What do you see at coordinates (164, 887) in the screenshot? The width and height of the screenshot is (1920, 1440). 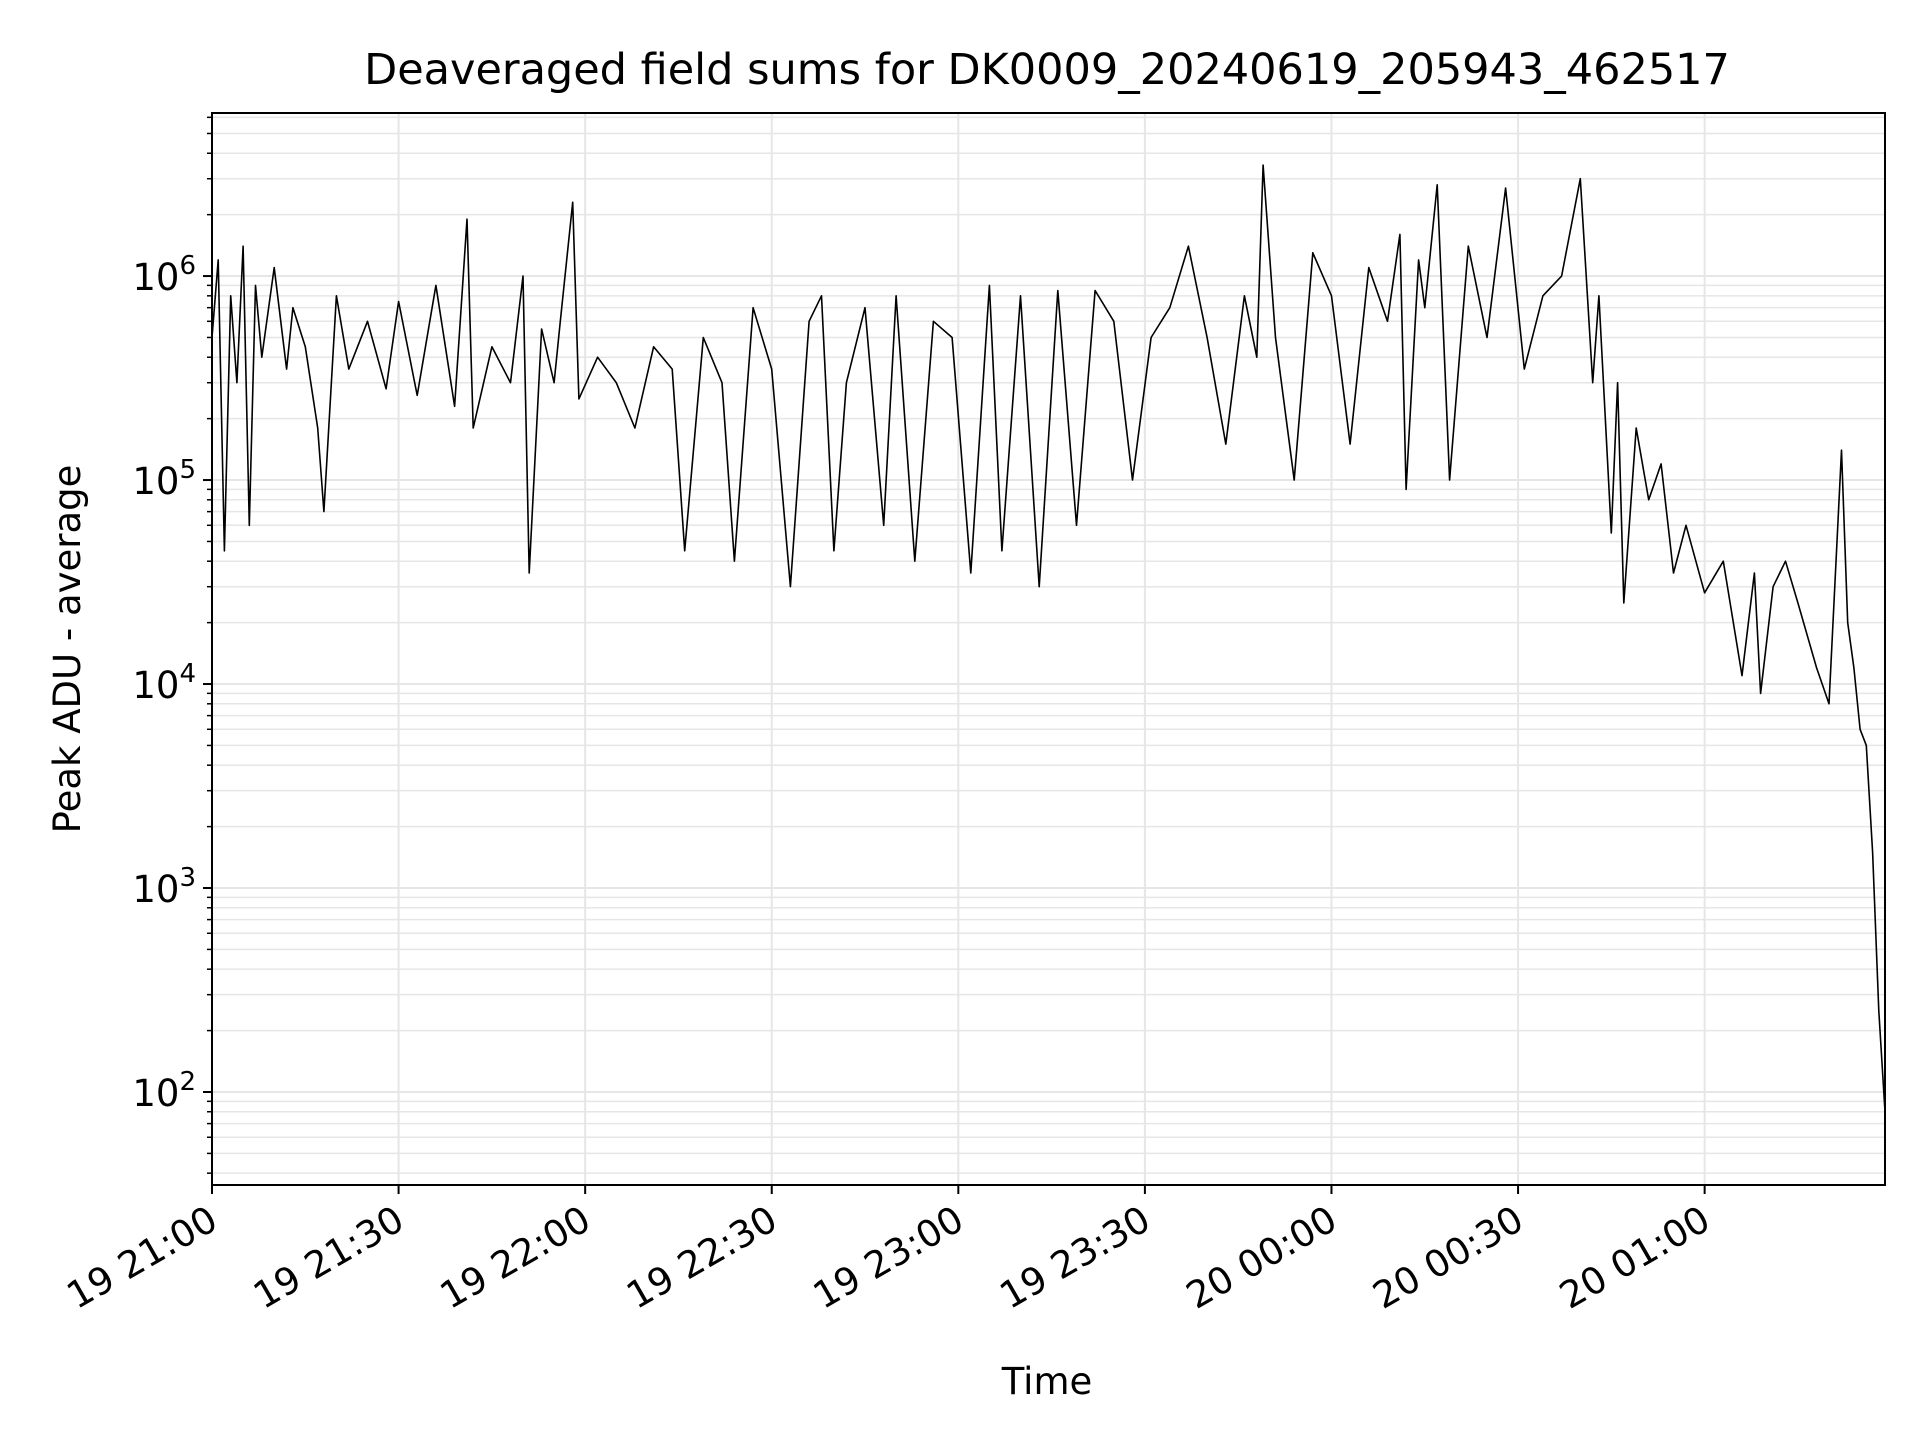 I see `y-tick-label: 103` at bounding box center [164, 887].